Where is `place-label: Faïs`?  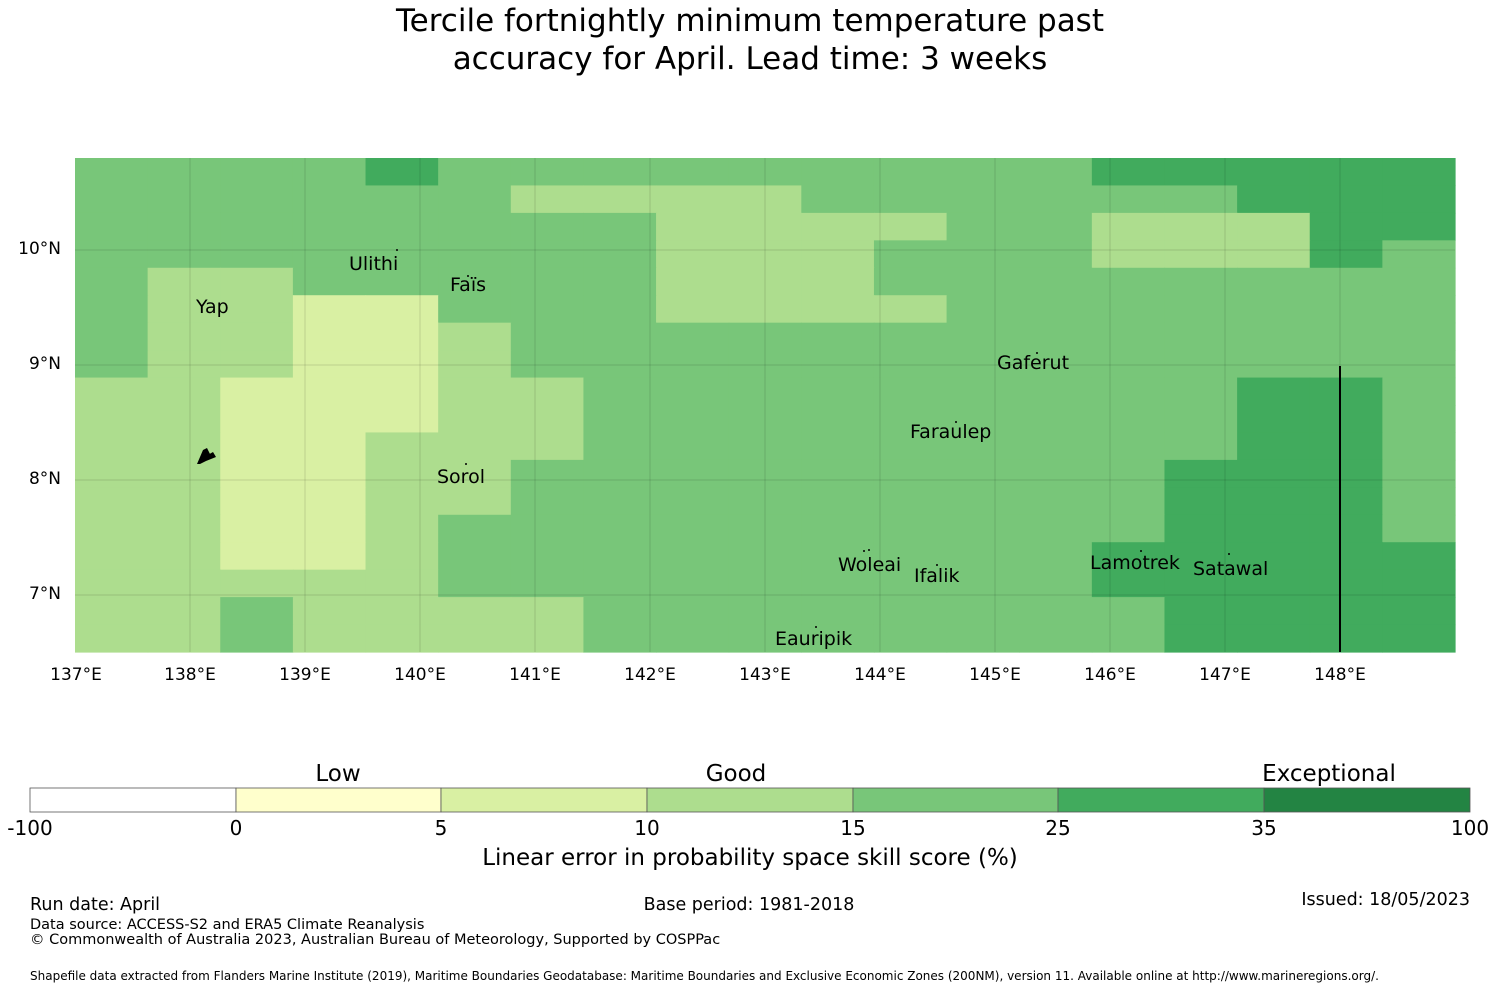
place-label: Faïs is located at coordinates (468, 285).